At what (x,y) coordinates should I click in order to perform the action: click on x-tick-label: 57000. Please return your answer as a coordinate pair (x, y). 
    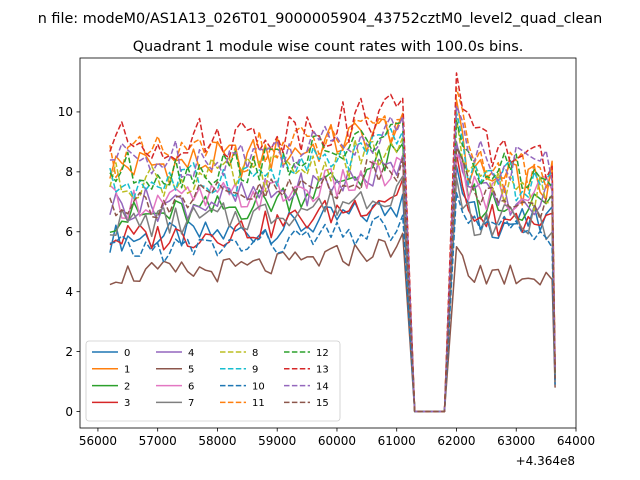
    Looking at the image, I should click on (158, 441).